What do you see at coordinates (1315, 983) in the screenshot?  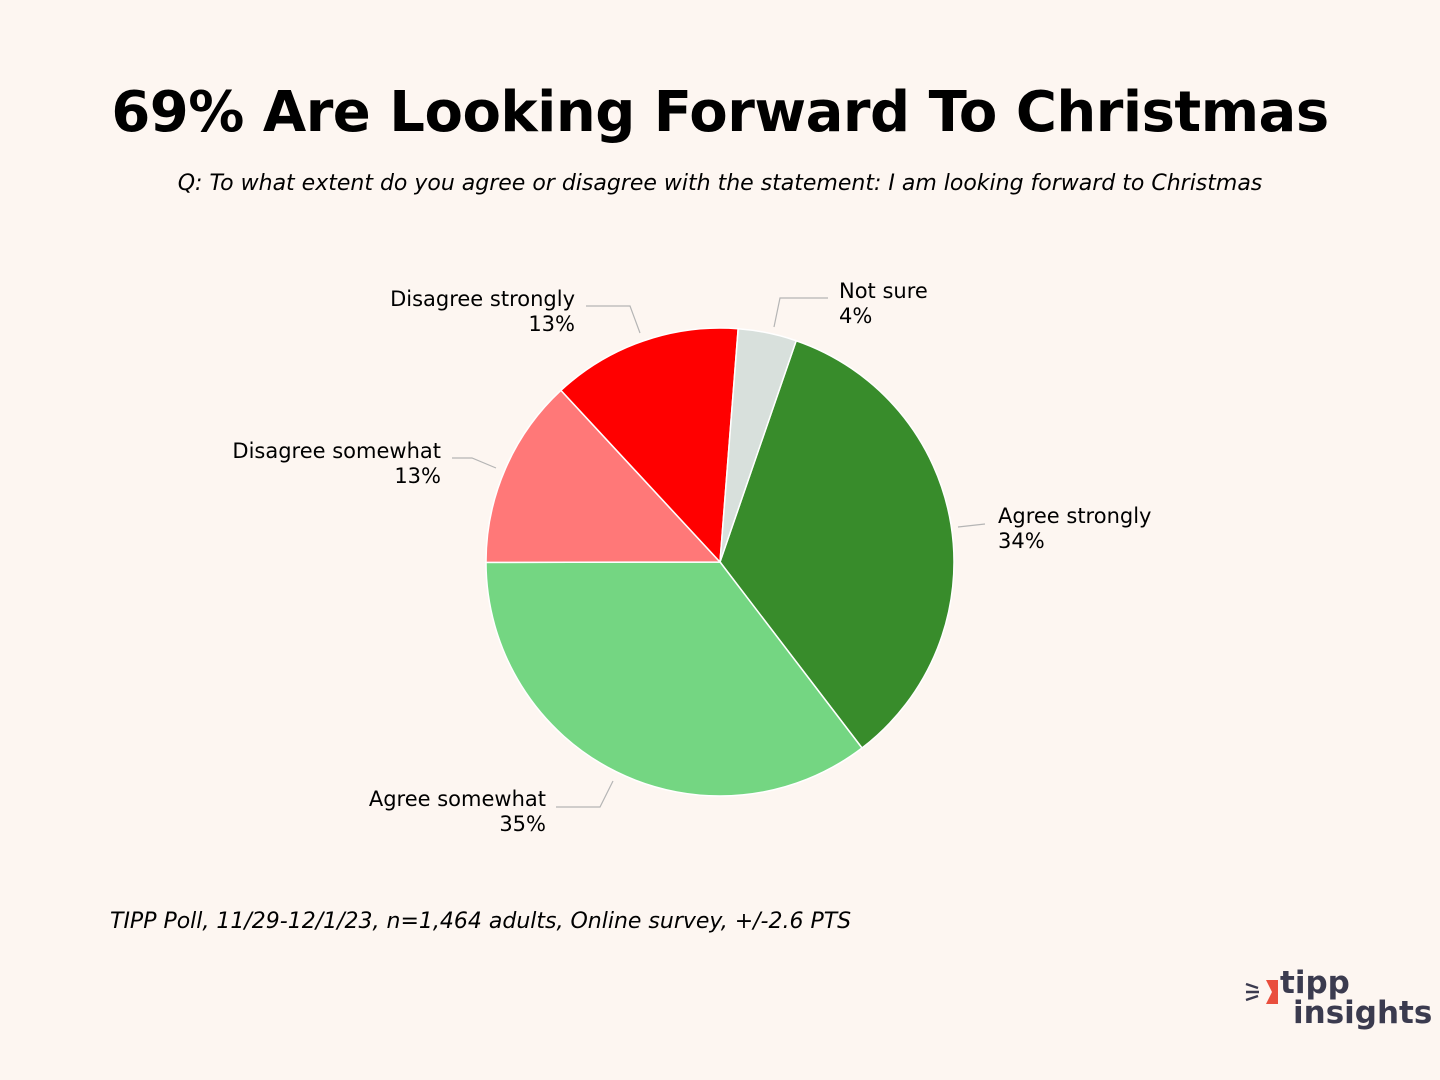 I see `logo-line-1: tipp` at bounding box center [1315, 983].